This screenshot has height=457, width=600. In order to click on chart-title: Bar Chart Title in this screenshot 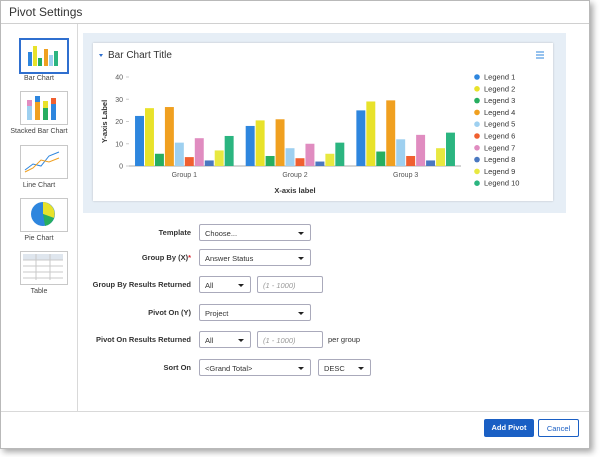, I will do `click(140, 55)`.